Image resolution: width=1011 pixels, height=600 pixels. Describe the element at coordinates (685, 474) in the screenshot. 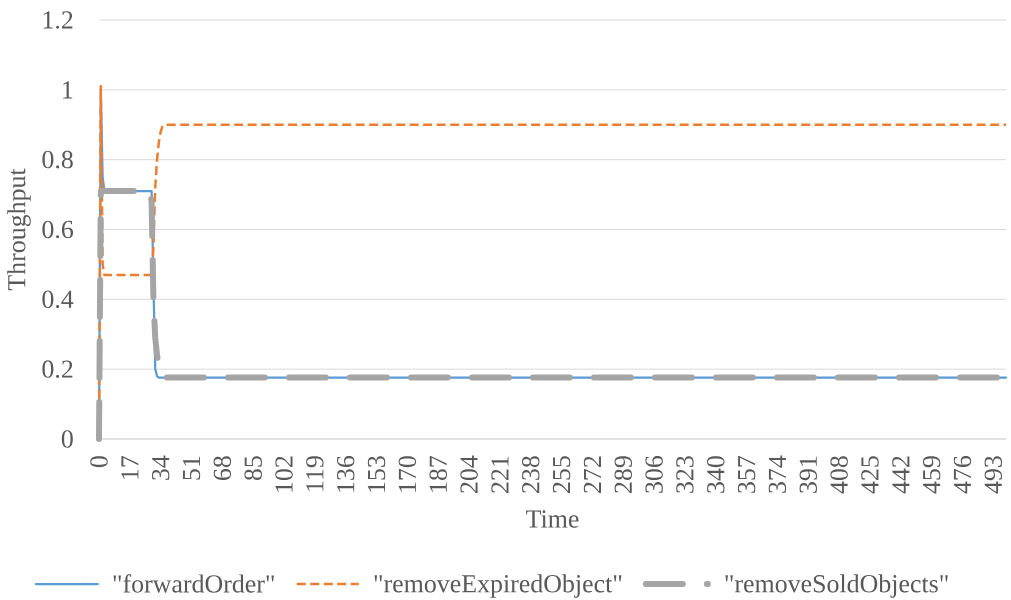

I see `x-tick-label: 323` at that location.